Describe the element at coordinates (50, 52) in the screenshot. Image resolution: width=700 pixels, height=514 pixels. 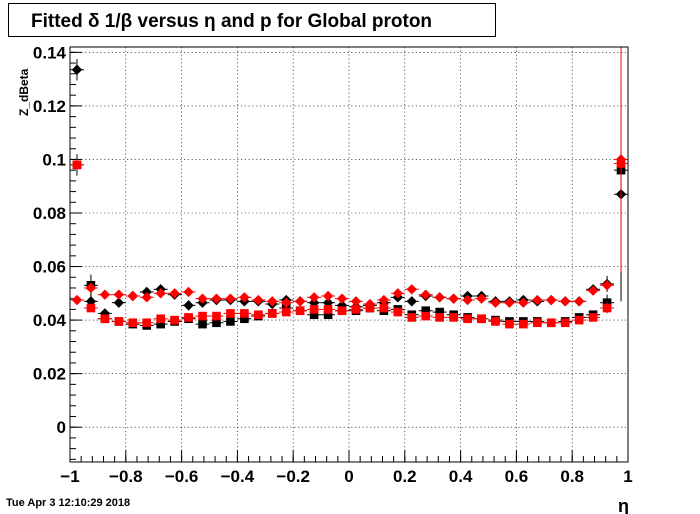
I see `y-tick-label: 0.14` at that location.